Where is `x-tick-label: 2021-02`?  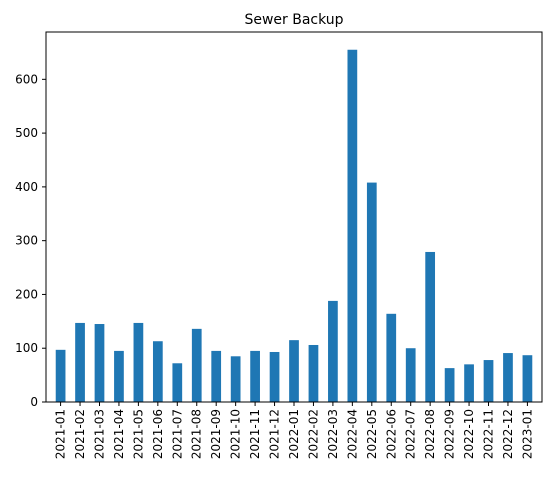
x-tick-label: 2021-02 is located at coordinates (80, 434).